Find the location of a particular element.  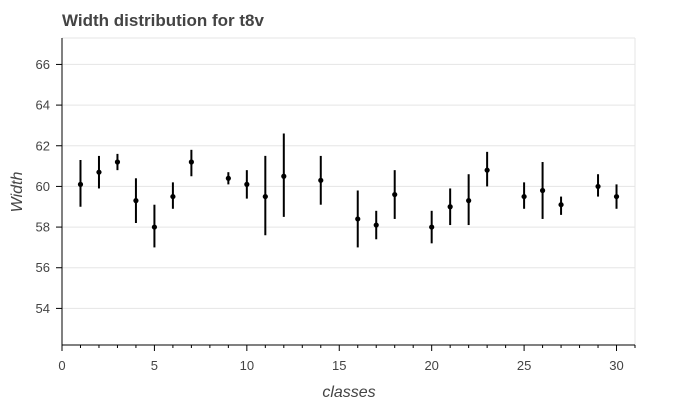

x-tick-label: 5 is located at coordinates (154, 365).